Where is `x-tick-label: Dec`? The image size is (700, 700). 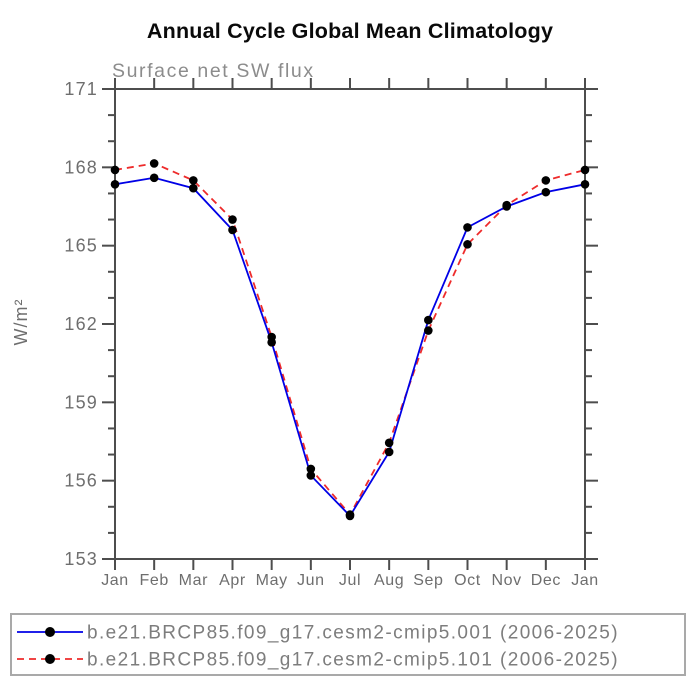
x-tick-label: Dec is located at coordinates (546, 580).